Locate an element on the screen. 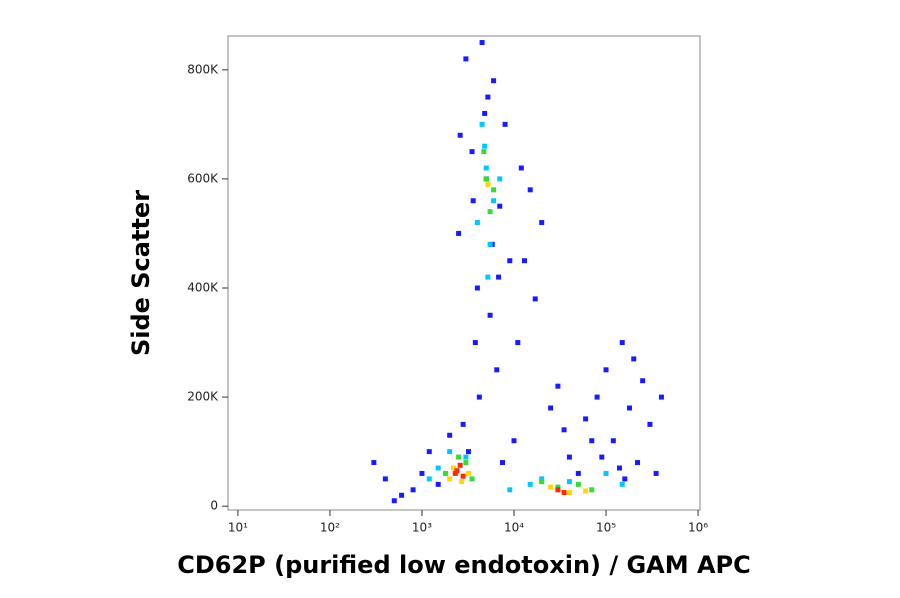  x-tick-label: 10¹ is located at coordinates (238, 528).